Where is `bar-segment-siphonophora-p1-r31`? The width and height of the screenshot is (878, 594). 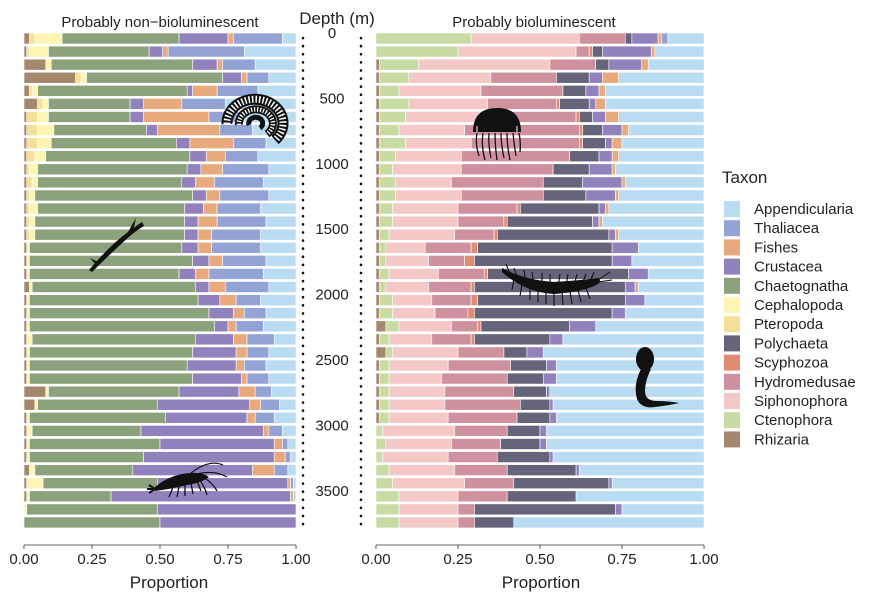
bar-segment-siphonophora-p1-r31 is located at coordinates (418, 444).